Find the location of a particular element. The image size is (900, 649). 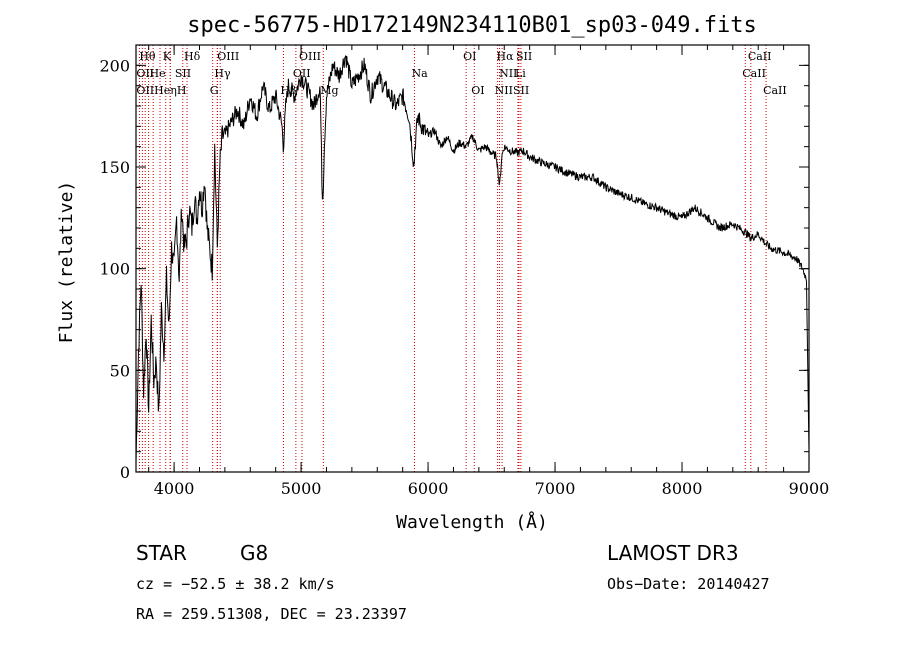

line-label: He is located at coordinates (158, 73).